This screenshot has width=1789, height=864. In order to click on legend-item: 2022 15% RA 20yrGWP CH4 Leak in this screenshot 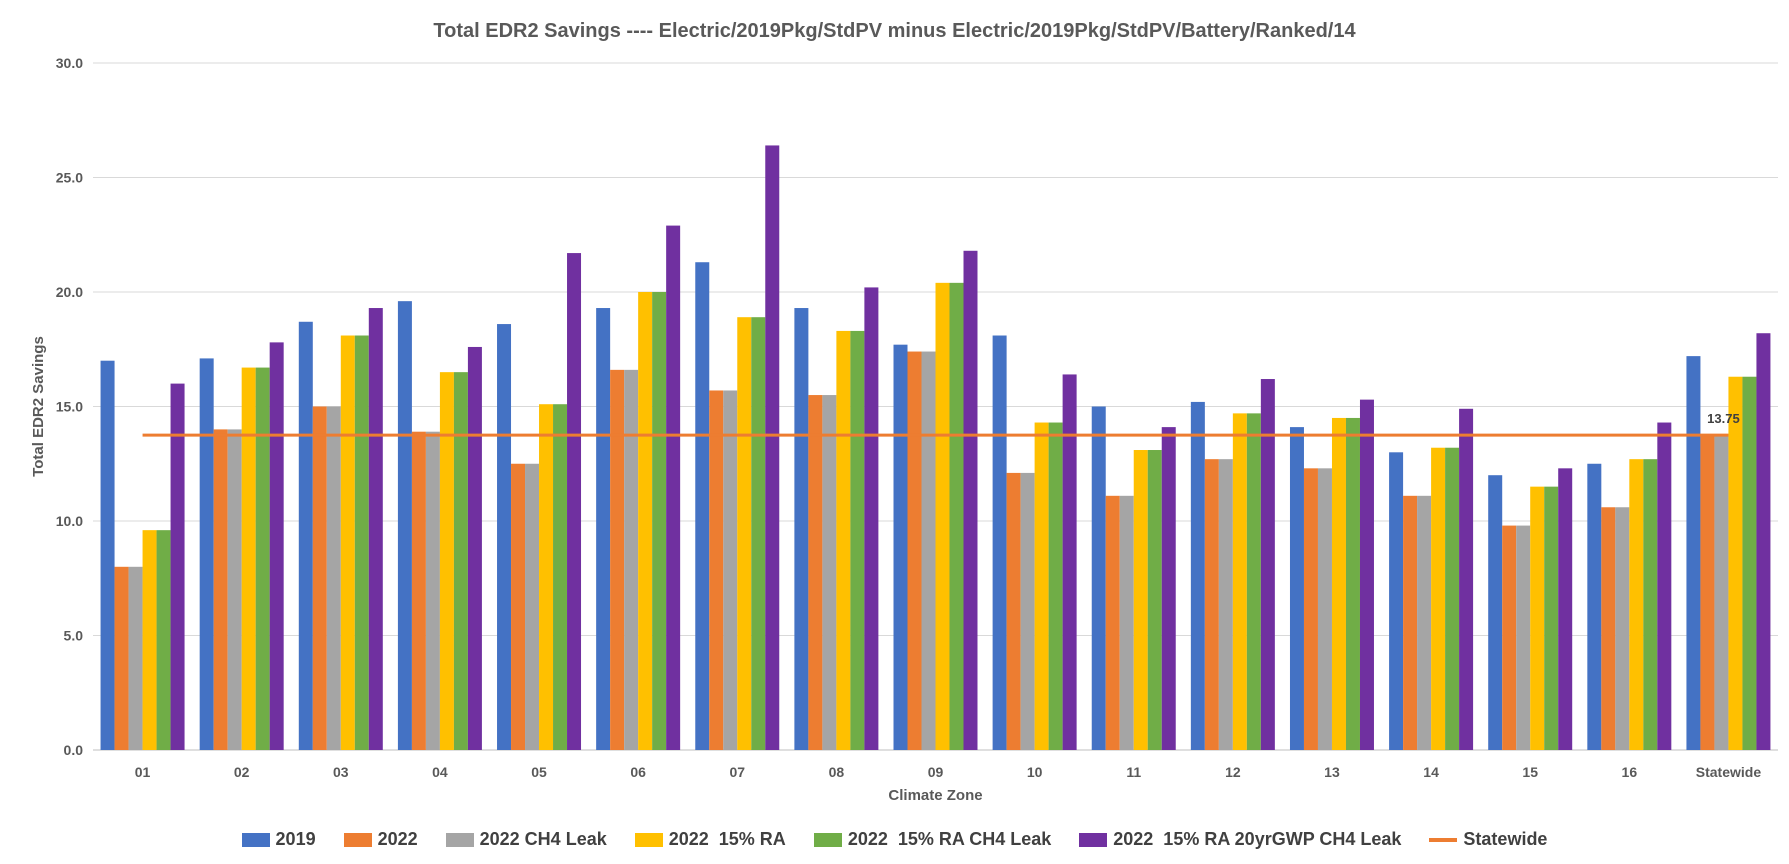, I will do `click(1240, 839)`.